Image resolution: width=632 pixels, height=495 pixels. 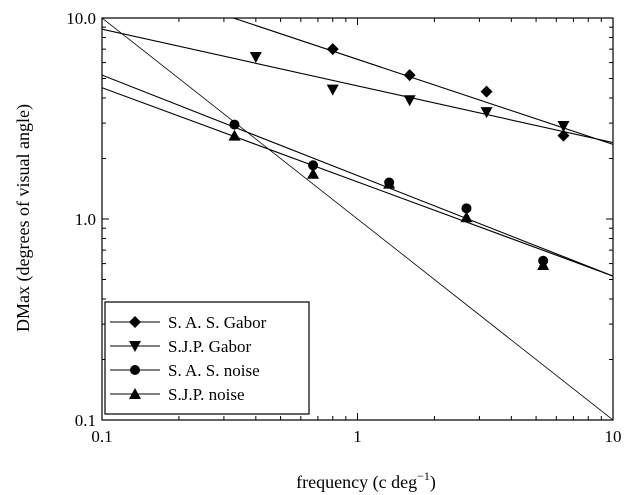 I want to click on legend-label: S. A. S. noise, so click(x=214, y=370).